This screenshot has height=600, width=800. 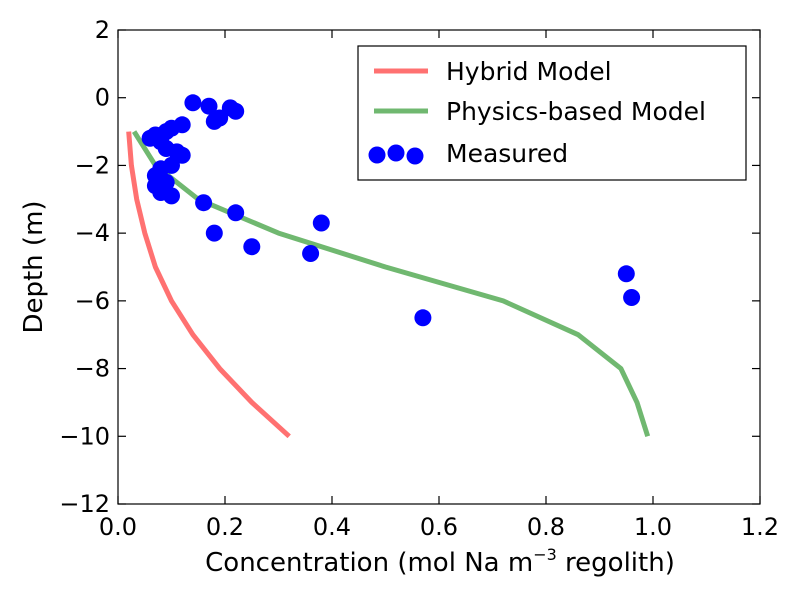 I want to click on x-axis-label: Concentration (mol Na m−3 regolith), so click(x=440, y=561).